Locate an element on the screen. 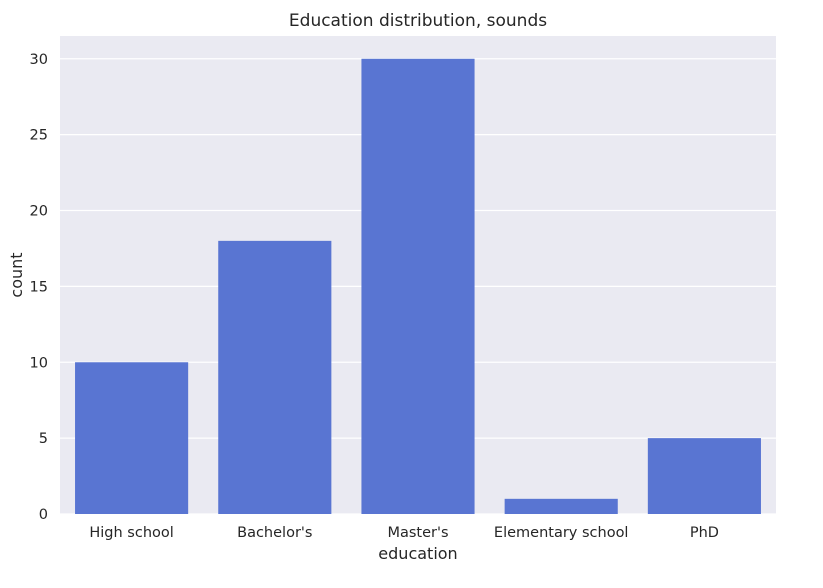 Image resolution: width=823 pixels, height=588 pixels. y-axis-label: count is located at coordinates (16, 274).